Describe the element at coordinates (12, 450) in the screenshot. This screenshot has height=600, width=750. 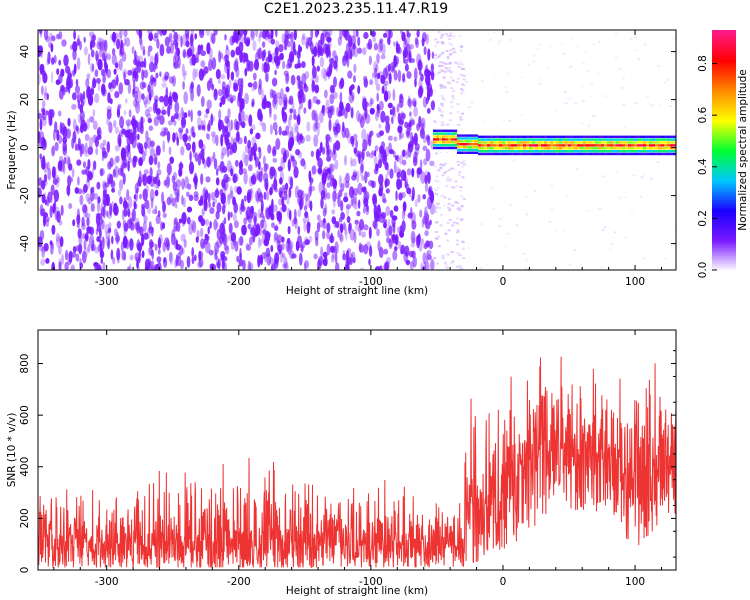
I see `y-axis-title: SNR (10 * v/v)` at that location.